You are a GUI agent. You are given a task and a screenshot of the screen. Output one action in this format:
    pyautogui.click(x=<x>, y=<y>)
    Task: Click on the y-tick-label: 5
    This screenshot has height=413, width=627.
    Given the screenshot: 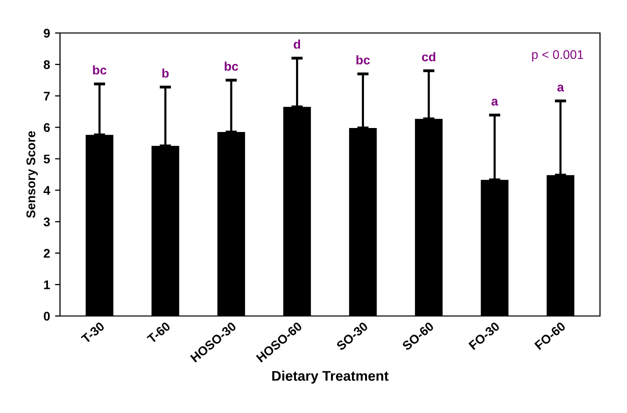 What is the action you would take?
    pyautogui.click(x=47, y=159)
    